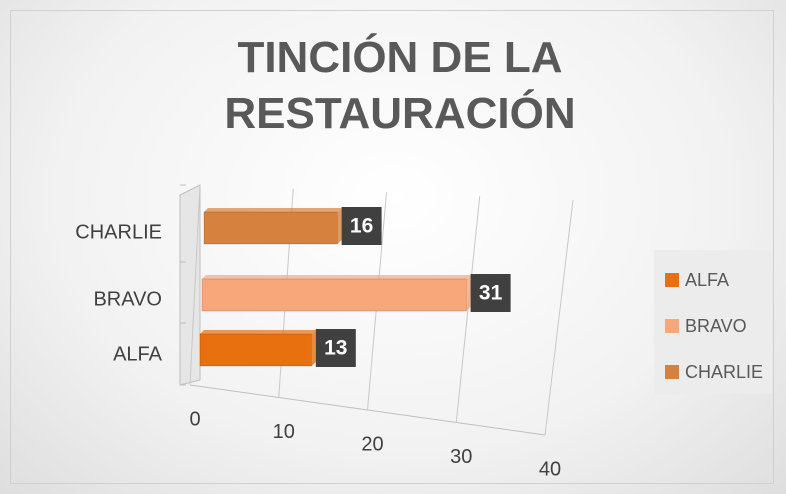 This screenshot has height=494, width=786. Describe the element at coordinates (138, 354) in the screenshot. I see `y-tick-label: ALFA` at that location.